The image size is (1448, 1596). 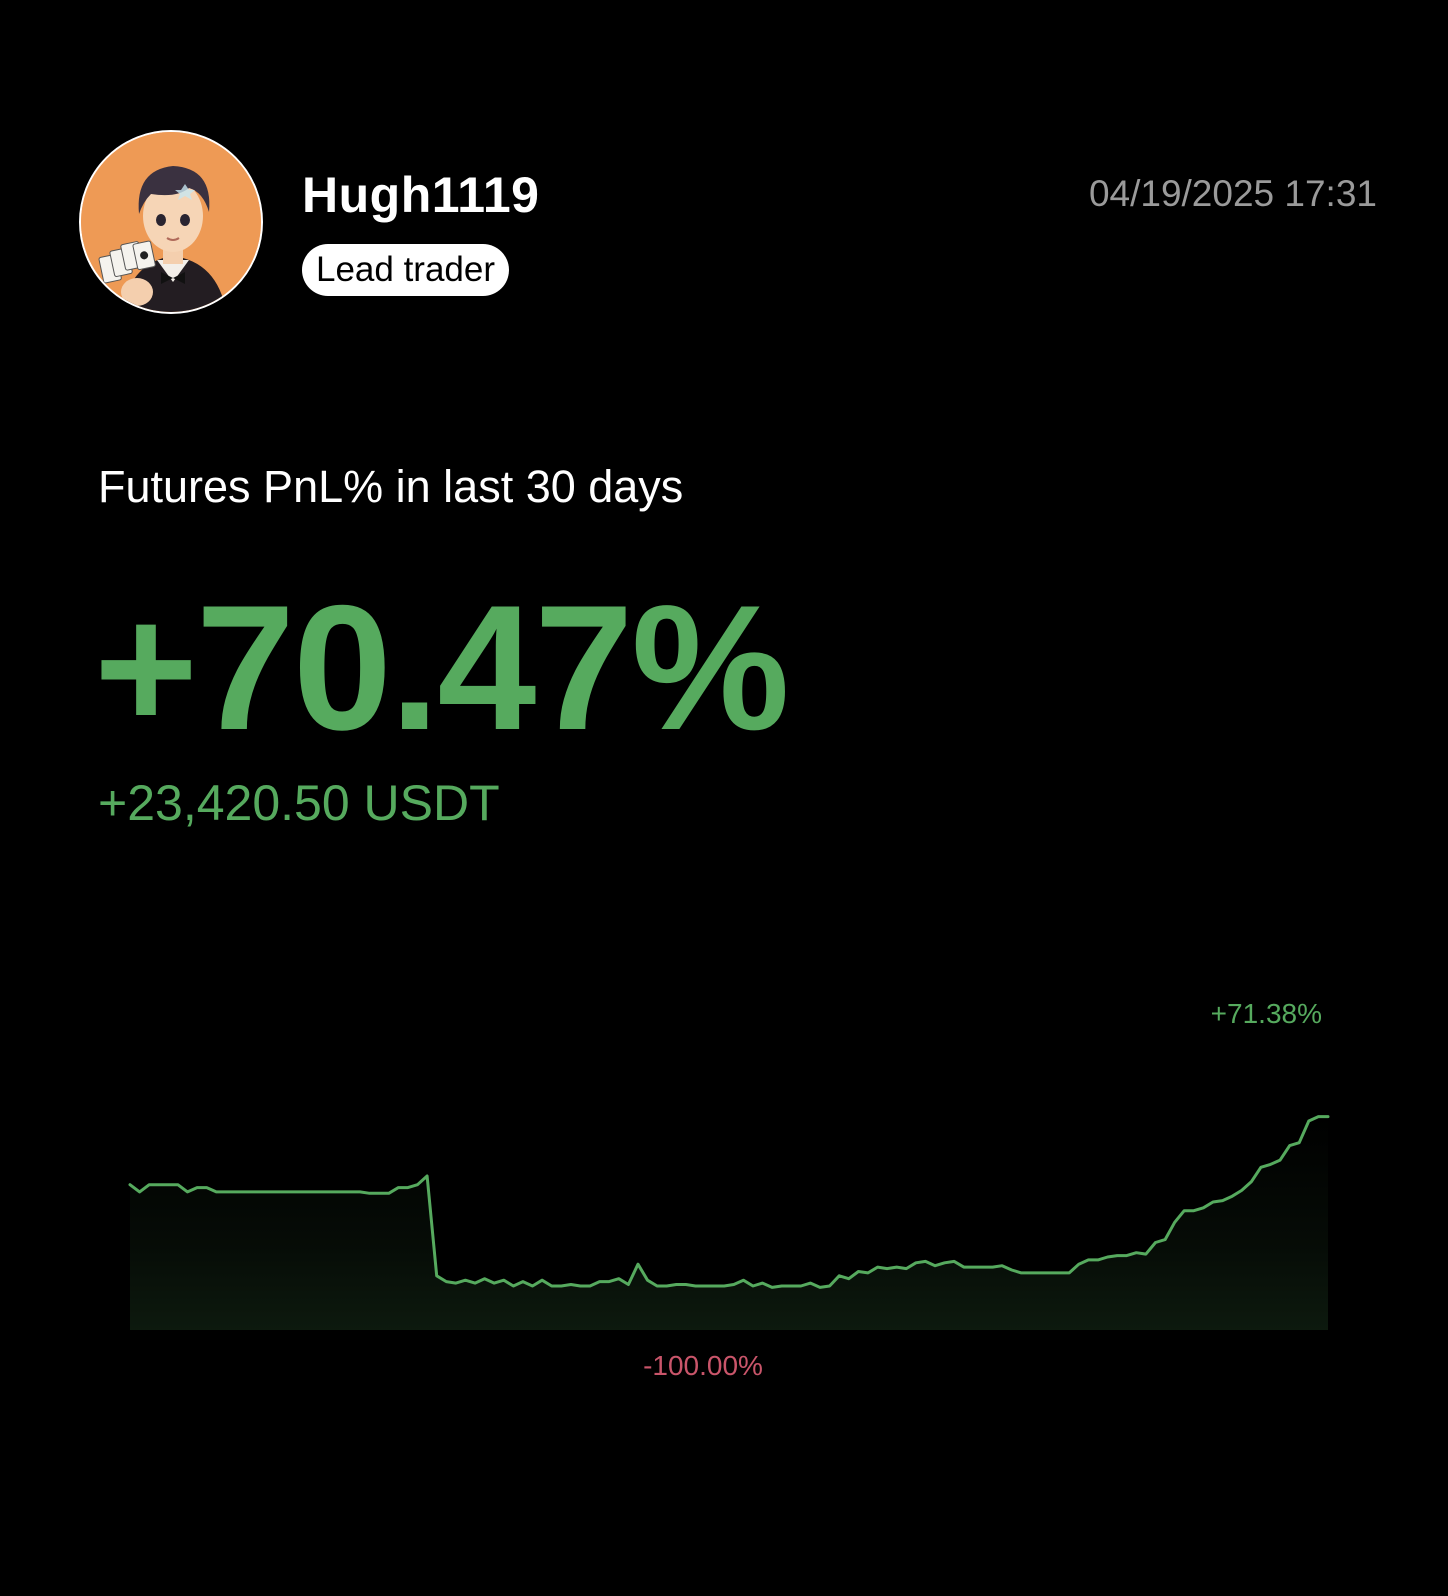 I want to click on username: Hugh1119, so click(x=421, y=195).